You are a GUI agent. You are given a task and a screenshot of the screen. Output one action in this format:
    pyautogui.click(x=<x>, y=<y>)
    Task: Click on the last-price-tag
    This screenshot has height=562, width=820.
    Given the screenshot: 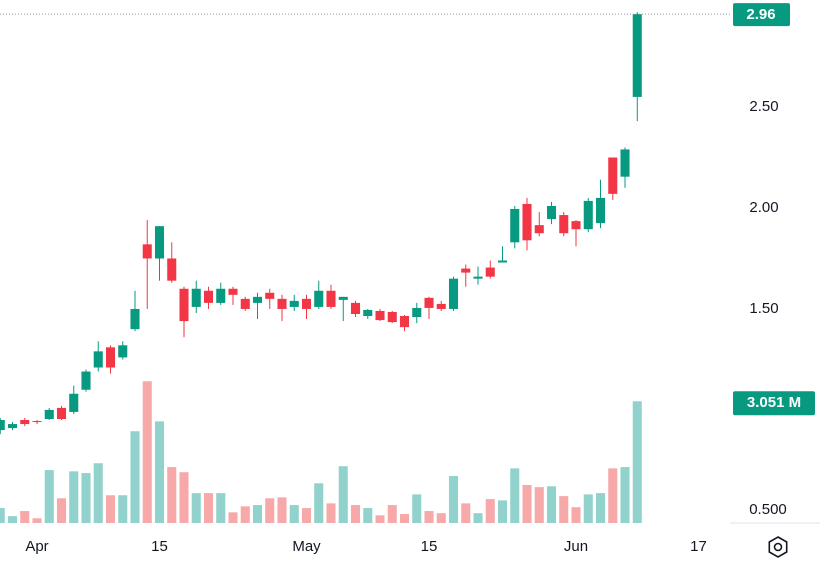 What is the action you would take?
    pyautogui.click(x=761, y=15)
    